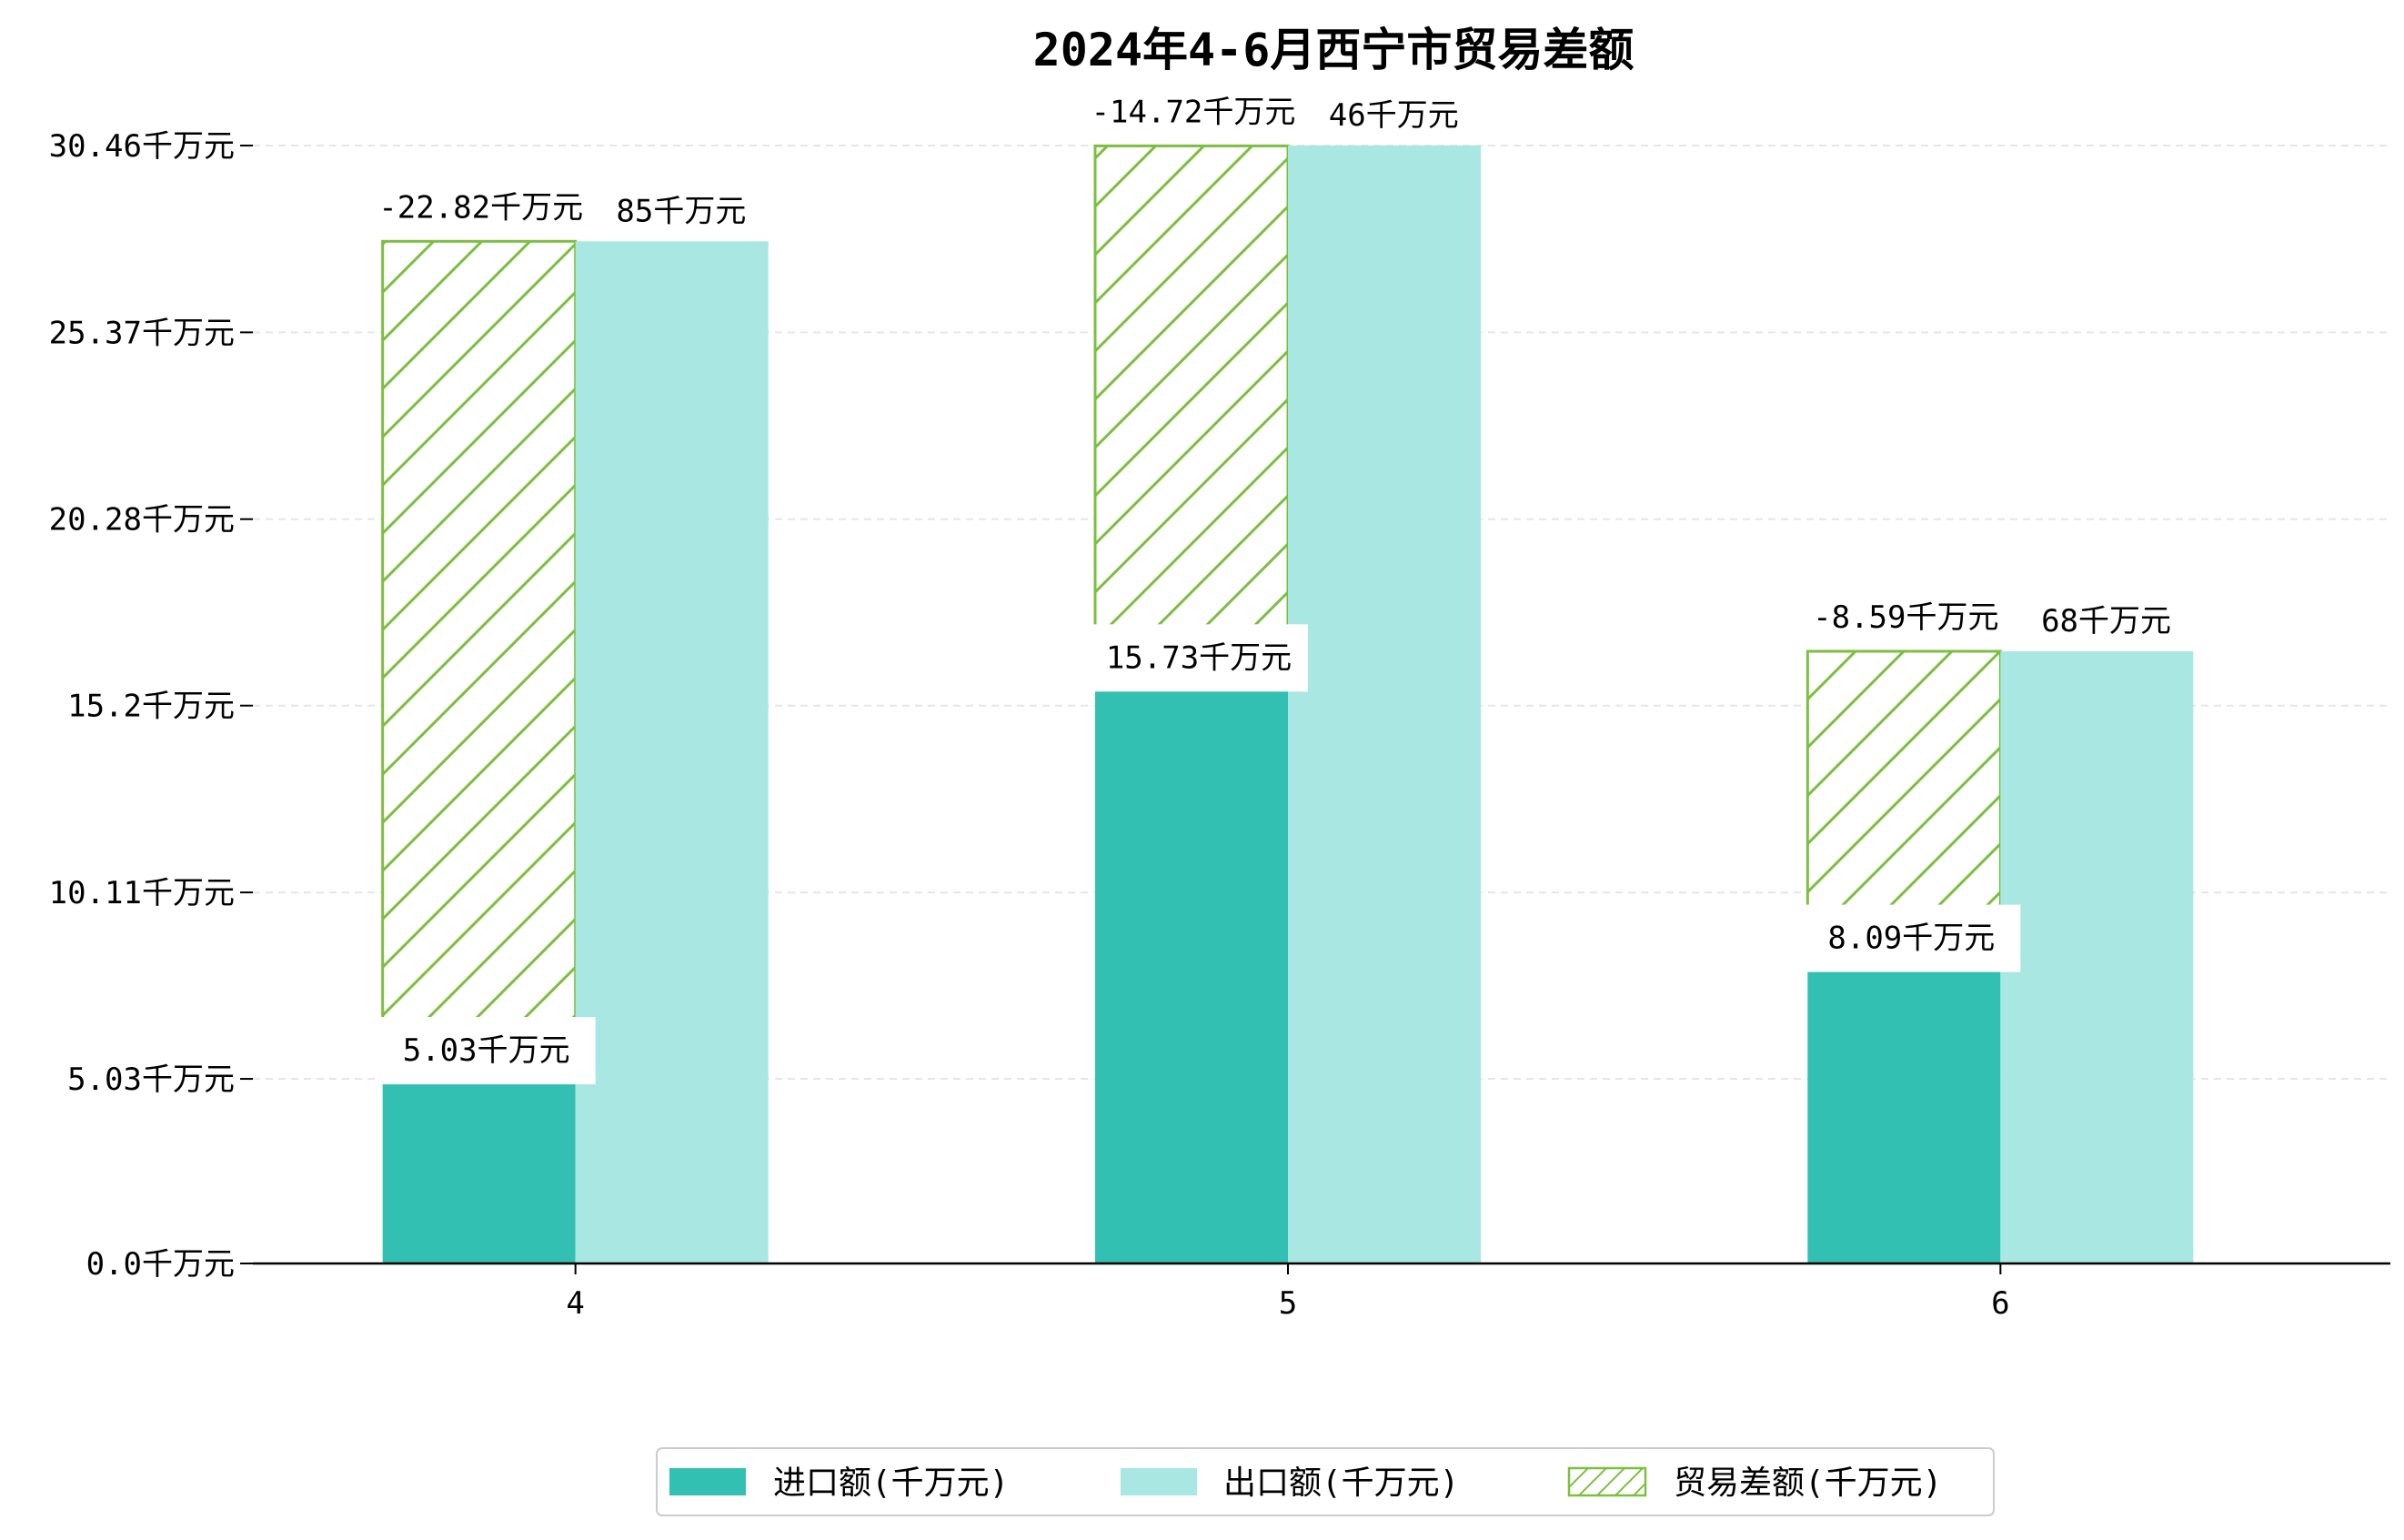 This screenshot has height=1540, width=2404. I want to click on legend-balance-swatch, so click(1607, 1481).